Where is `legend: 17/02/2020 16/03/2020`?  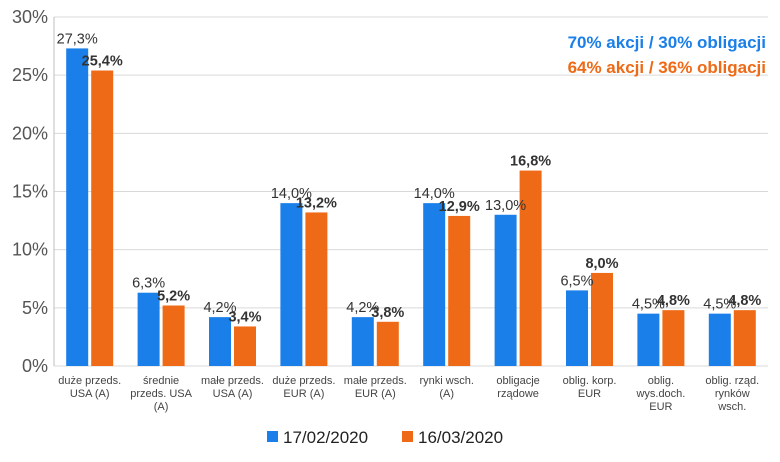
legend: 17/02/2020 16/03/2020 is located at coordinates (385, 437).